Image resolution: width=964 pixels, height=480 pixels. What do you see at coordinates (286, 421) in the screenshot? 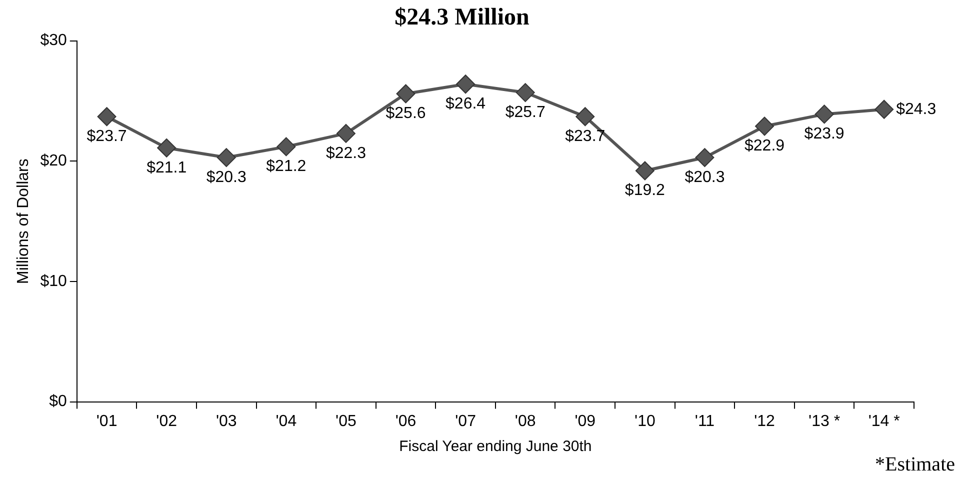
I see `x-tick-label: '04` at bounding box center [286, 421].